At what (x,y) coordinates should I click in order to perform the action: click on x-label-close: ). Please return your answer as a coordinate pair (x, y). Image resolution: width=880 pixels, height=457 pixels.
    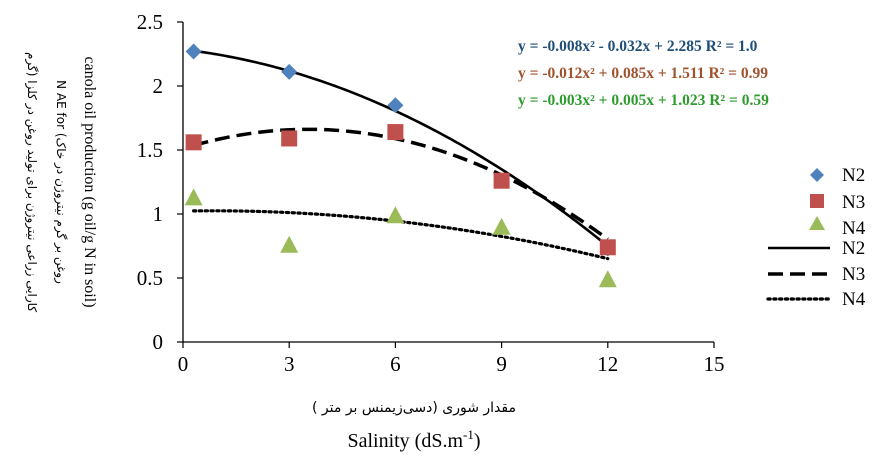
    Looking at the image, I should click on (477, 441).